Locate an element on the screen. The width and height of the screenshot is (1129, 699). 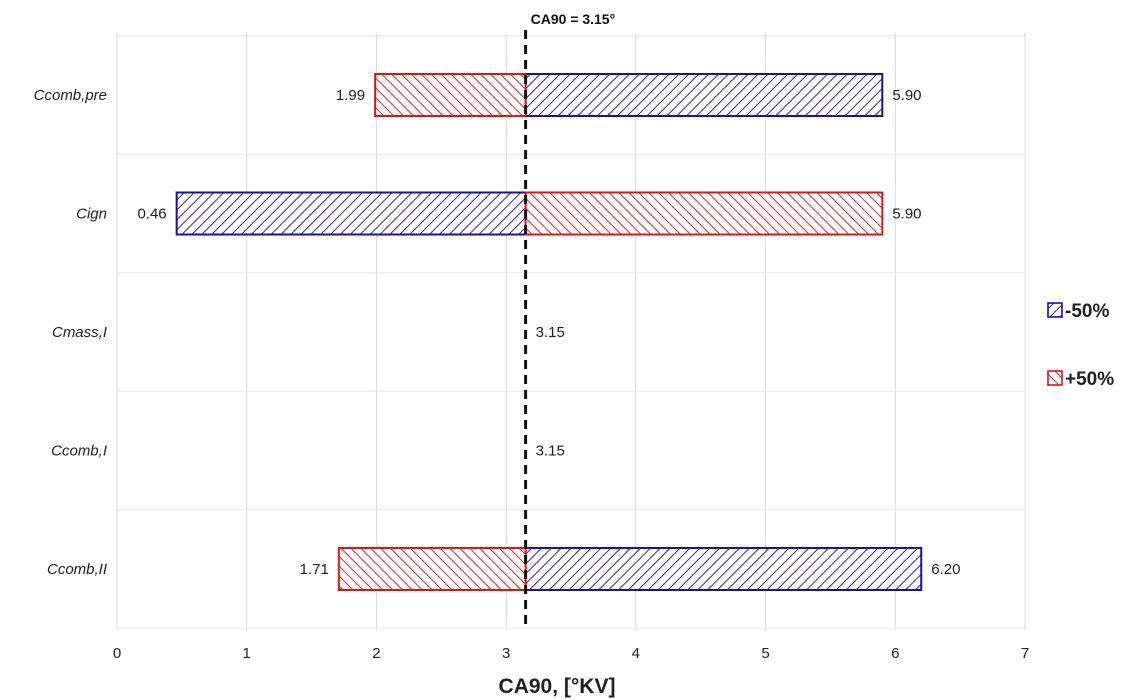
x-tick-label: 4 is located at coordinates (636, 653).